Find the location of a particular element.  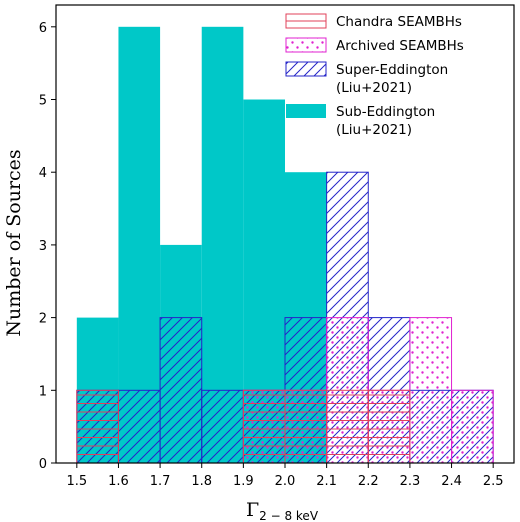

y-tick-label: 1 is located at coordinates (43, 391).